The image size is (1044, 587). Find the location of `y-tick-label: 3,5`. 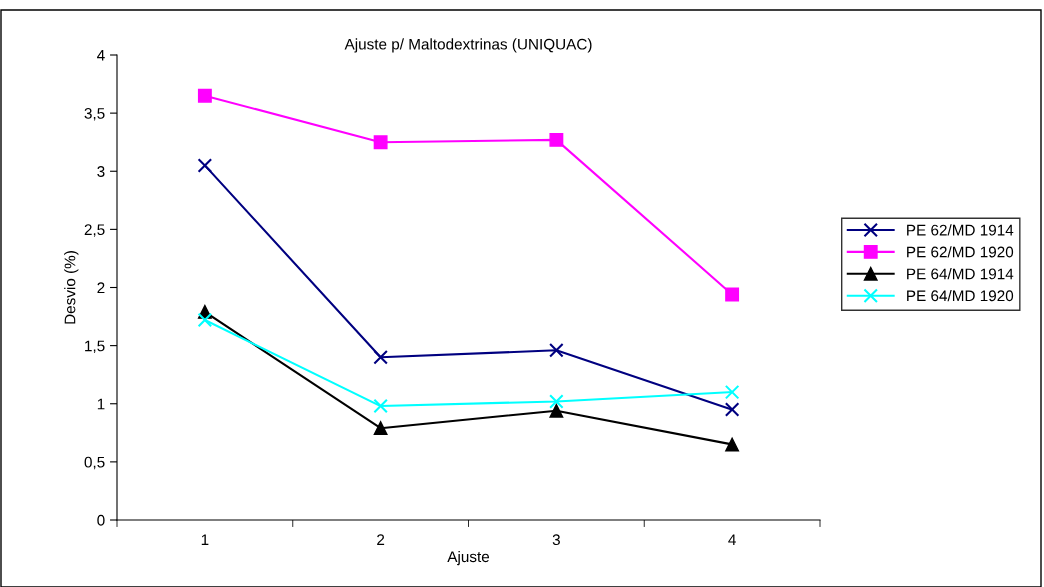

y-tick-label: 3,5 is located at coordinates (94, 114).